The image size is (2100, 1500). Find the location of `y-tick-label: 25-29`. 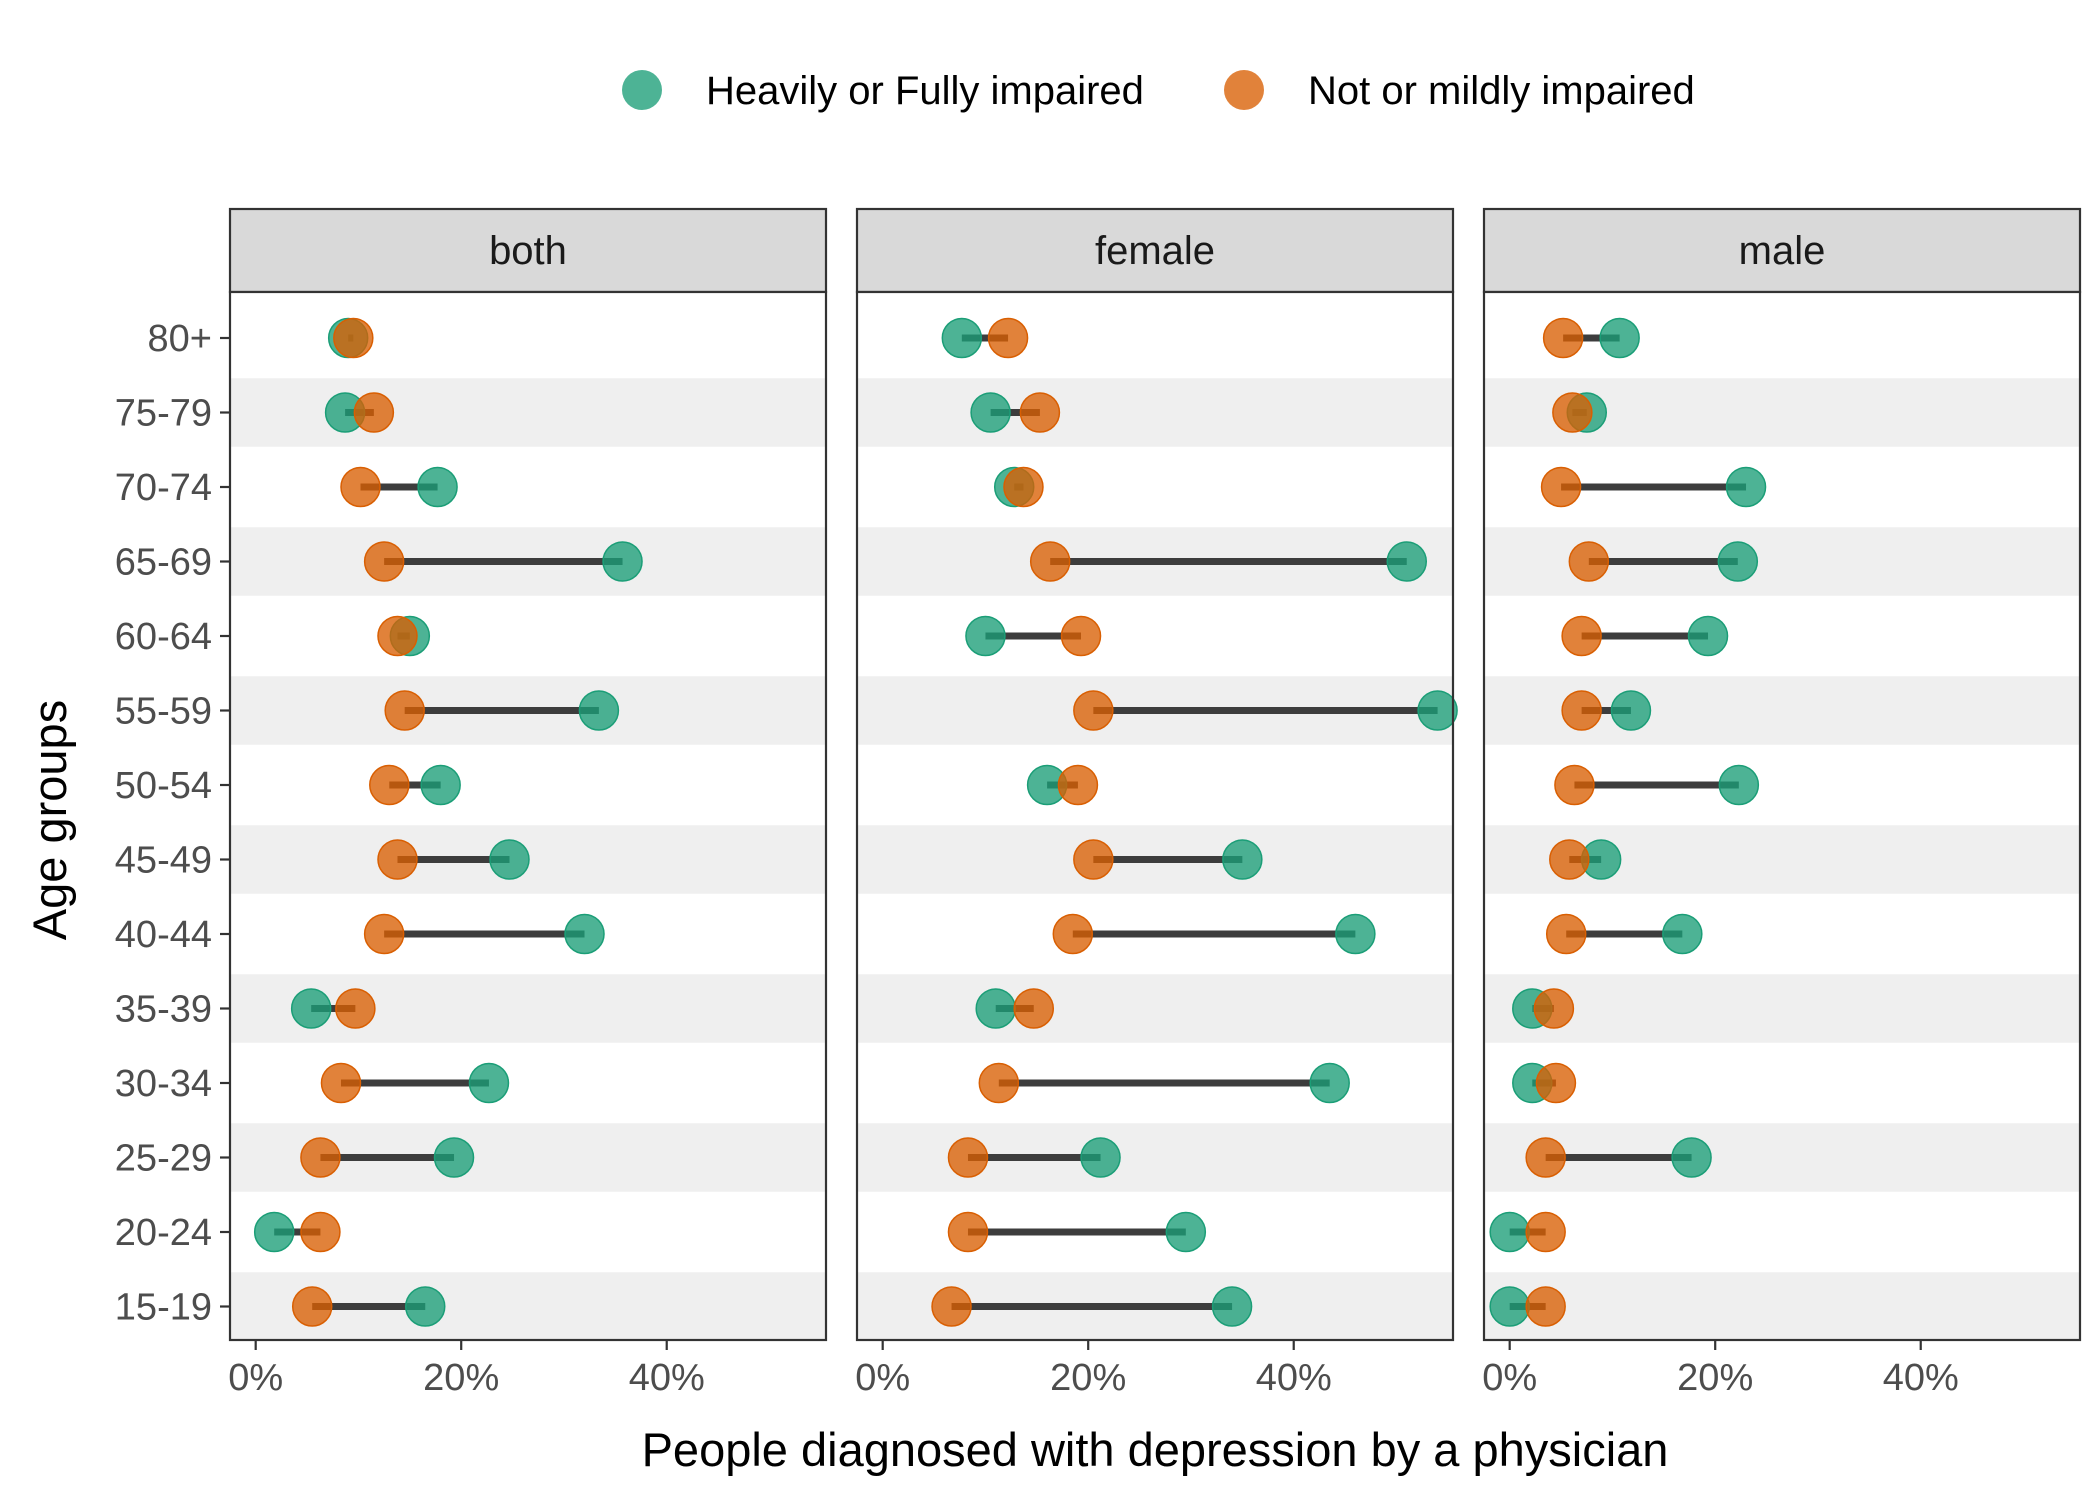

y-tick-label: 25-29 is located at coordinates (163, 1159).